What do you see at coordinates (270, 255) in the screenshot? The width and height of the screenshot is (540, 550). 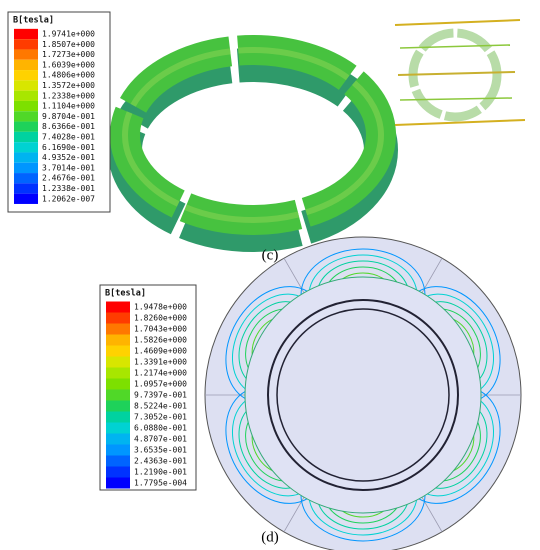 I see `caption: (c)` at bounding box center [270, 255].